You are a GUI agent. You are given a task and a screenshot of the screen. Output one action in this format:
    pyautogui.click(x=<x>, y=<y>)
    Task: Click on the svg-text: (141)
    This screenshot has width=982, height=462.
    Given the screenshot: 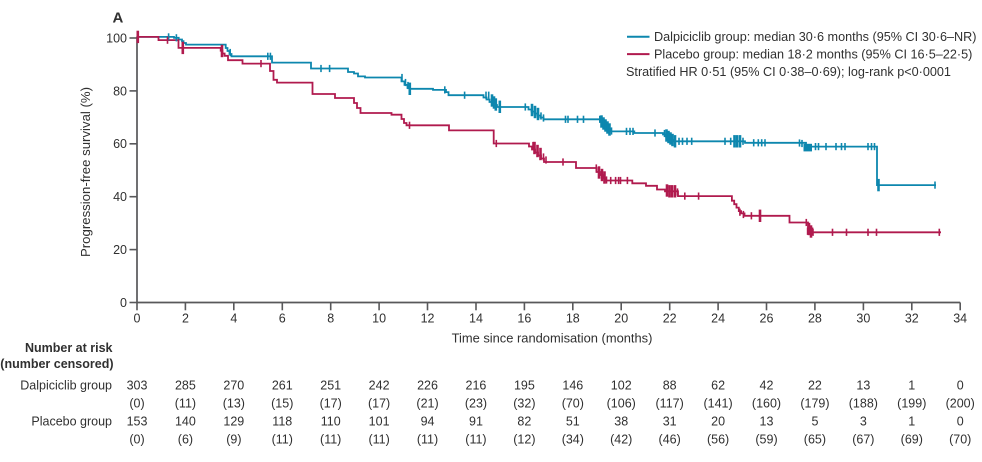 What is the action you would take?
    pyautogui.click(x=717, y=404)
    